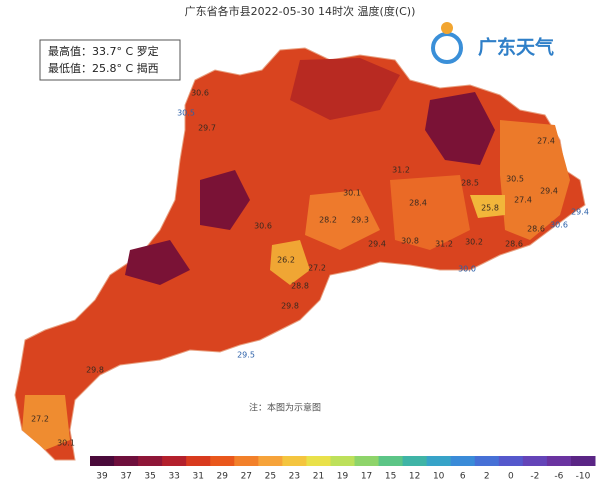 This screenshot has height=491, width=600. Describe the element at coordinates (366, 477) in the screenshot. I see `legend-label: 17` at that location.